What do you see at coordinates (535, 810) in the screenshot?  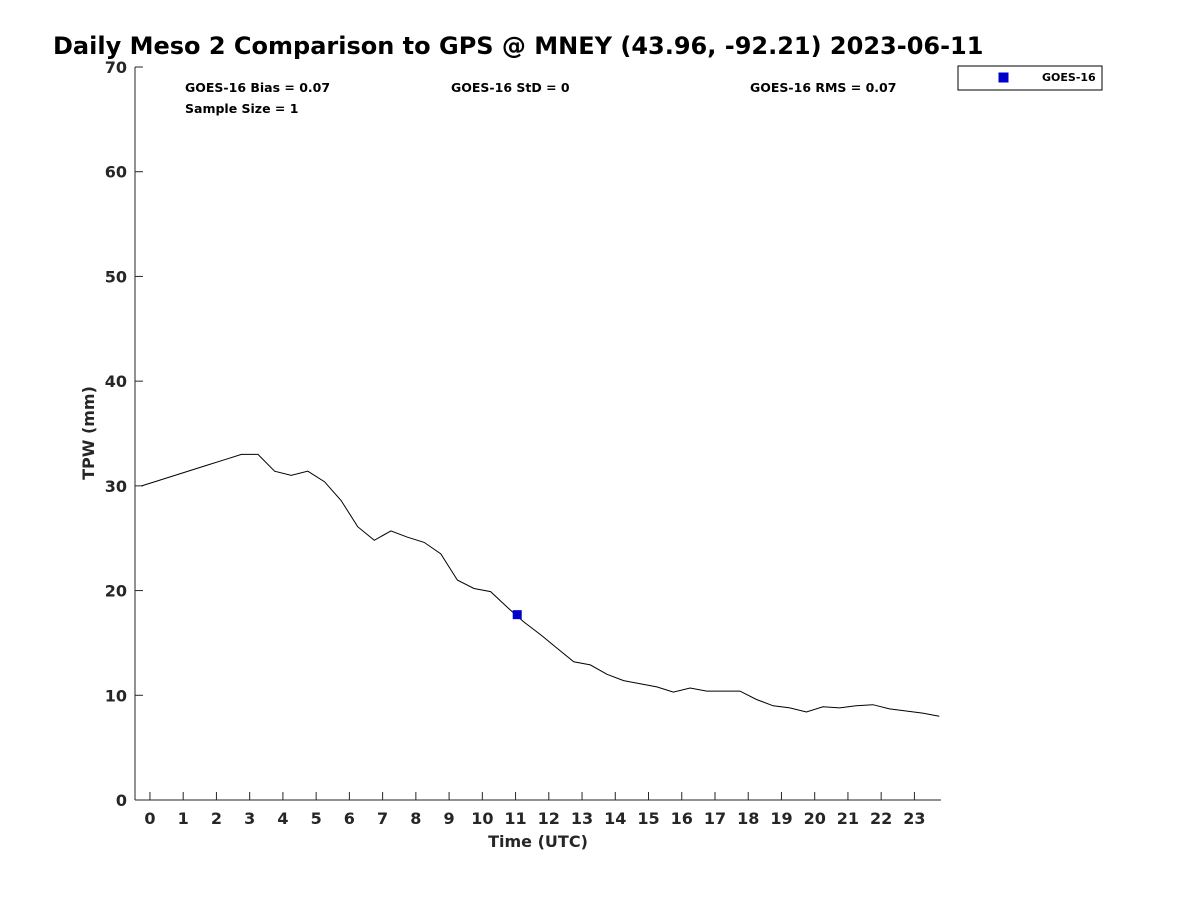 I see `x-ticks: 0 1 2 3 4 5 6 7 8 9 10 11 12 13 14 15 16 17 18 19 20 21 22 23` at bounding box center [535, 810].